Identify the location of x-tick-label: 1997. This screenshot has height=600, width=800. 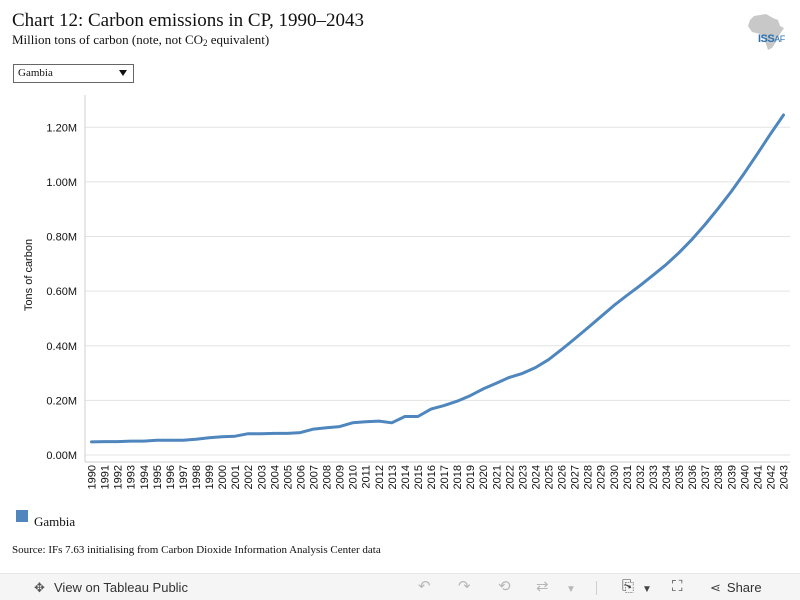
(184, 477).